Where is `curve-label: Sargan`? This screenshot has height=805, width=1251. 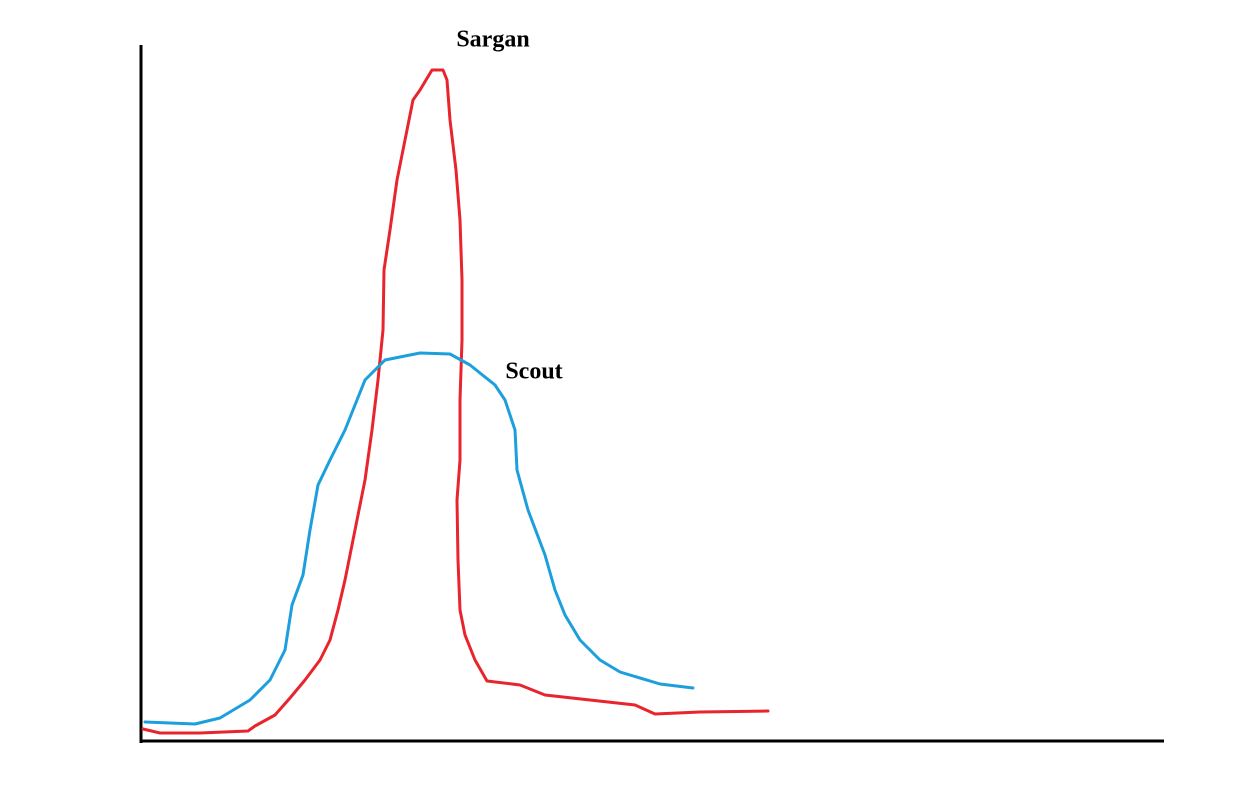
curve-label: Sargan is located at coordinates (492, 40).